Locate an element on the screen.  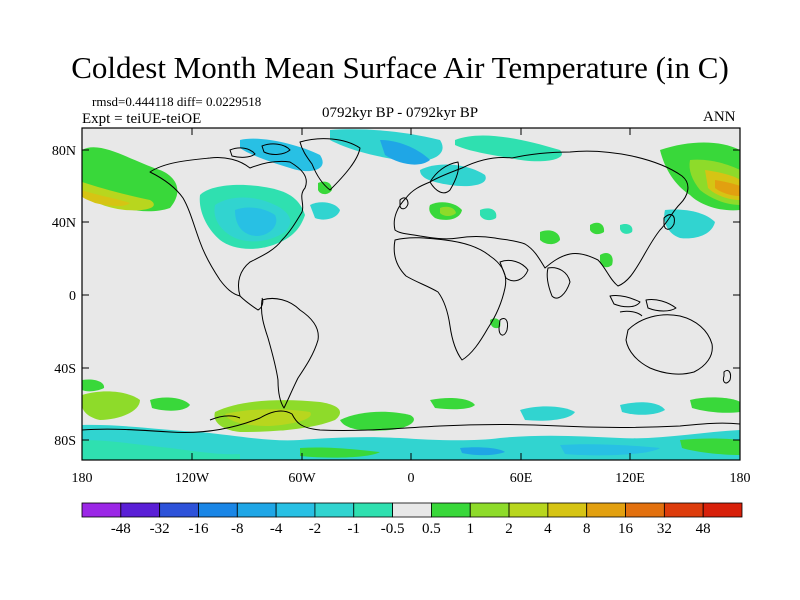
lat-tick-label: 0 is located at coordinates (72, 296).